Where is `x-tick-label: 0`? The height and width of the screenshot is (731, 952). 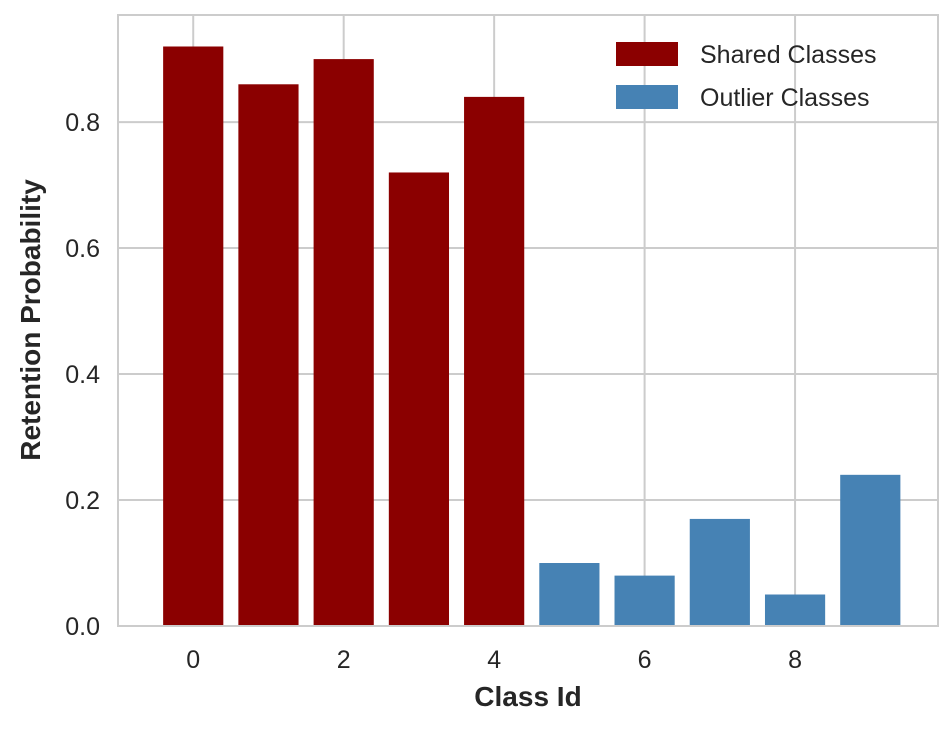 x-tick-label: 0 is located at coordinates (193, 660).